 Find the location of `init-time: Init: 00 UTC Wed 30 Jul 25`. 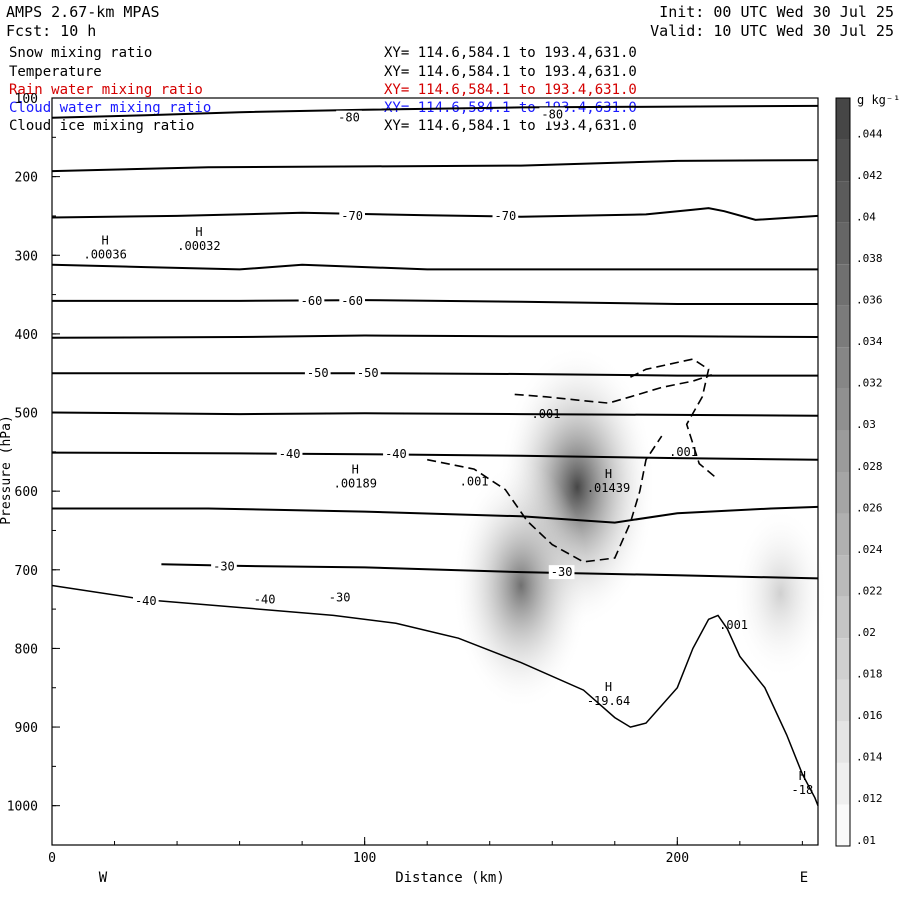

init-time: Init: 00 UTC Wed 30 Jul 25 is located at coordinates (776, 12).